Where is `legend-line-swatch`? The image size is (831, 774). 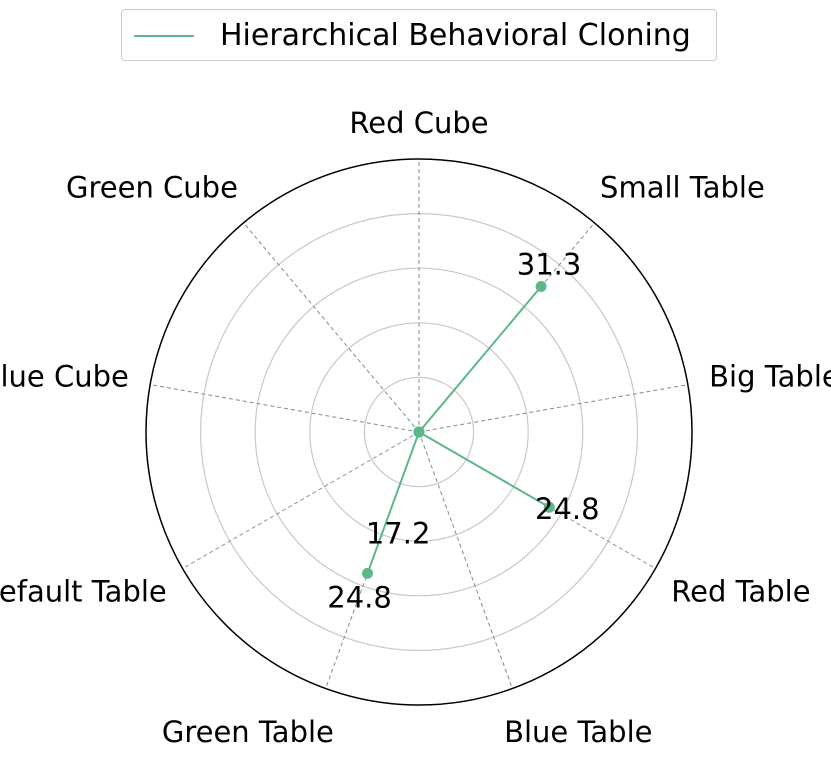
legend-line-swatch is located at coordinates (164, 36).